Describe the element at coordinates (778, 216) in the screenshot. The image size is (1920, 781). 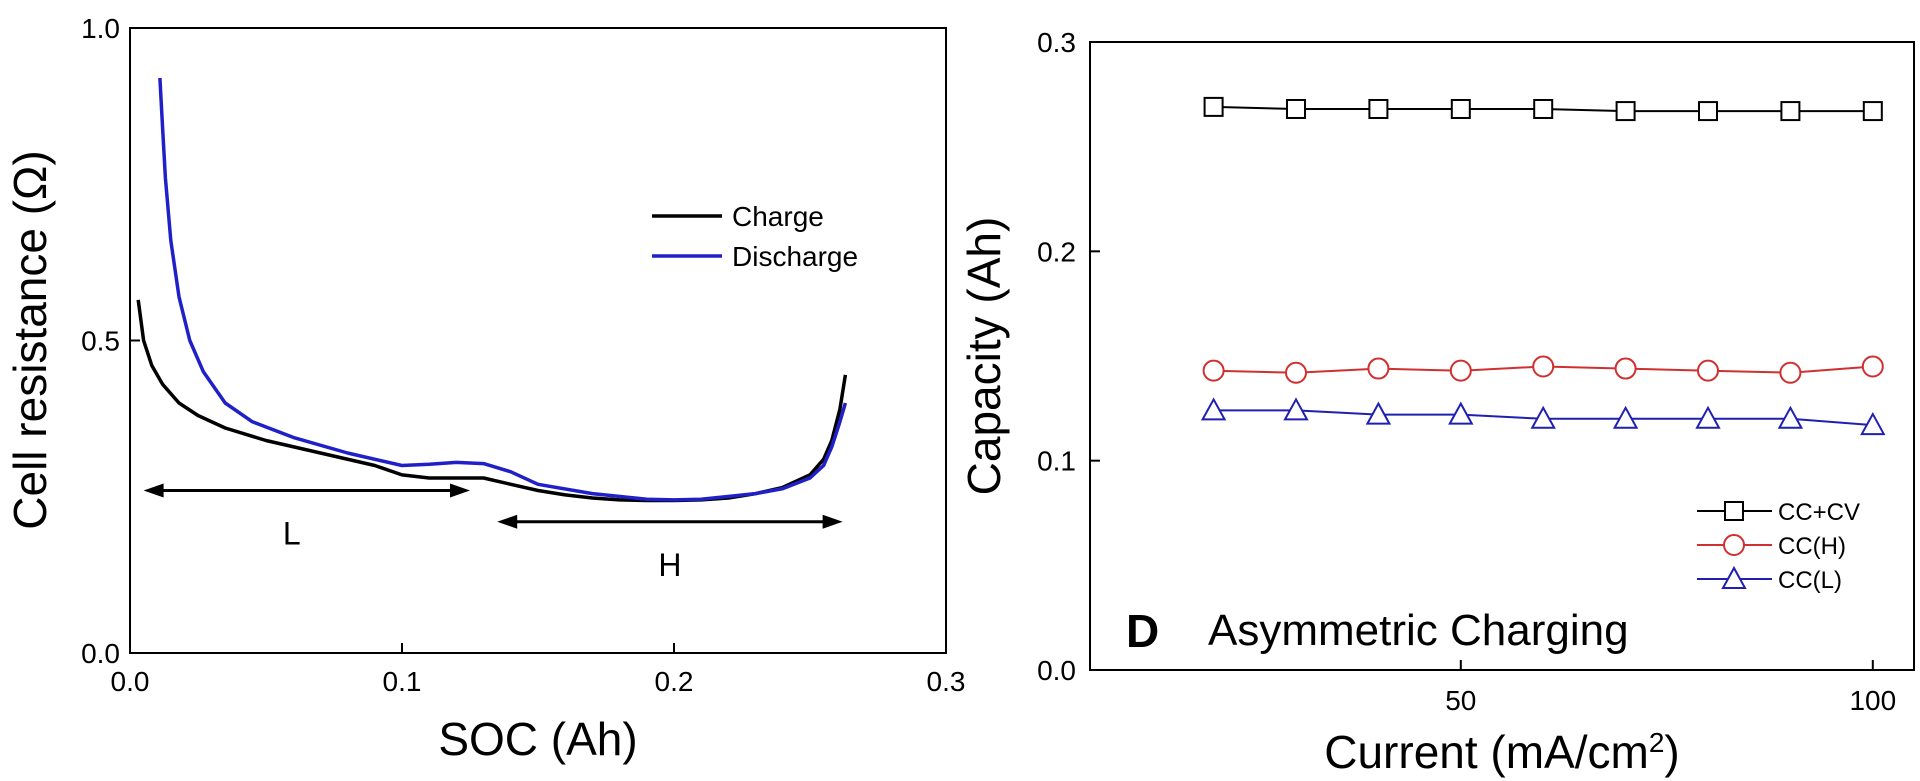
I see `legend-label-charge: Charge` at that location.